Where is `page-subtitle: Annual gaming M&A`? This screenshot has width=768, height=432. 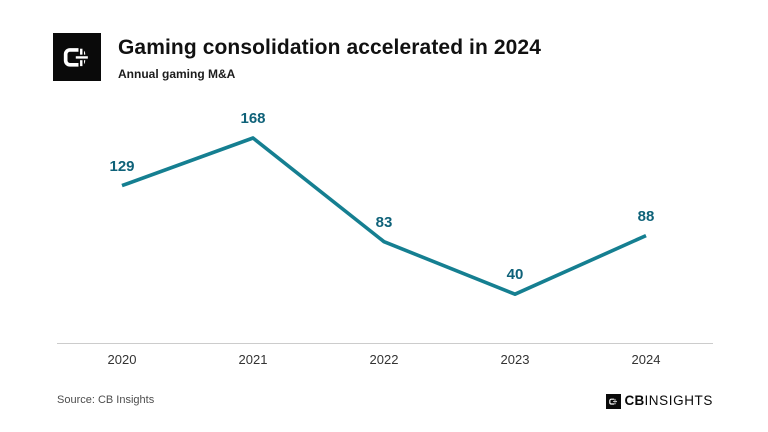
page-subtitle: Annual gaming M&A is located at coordinates (177, 74).